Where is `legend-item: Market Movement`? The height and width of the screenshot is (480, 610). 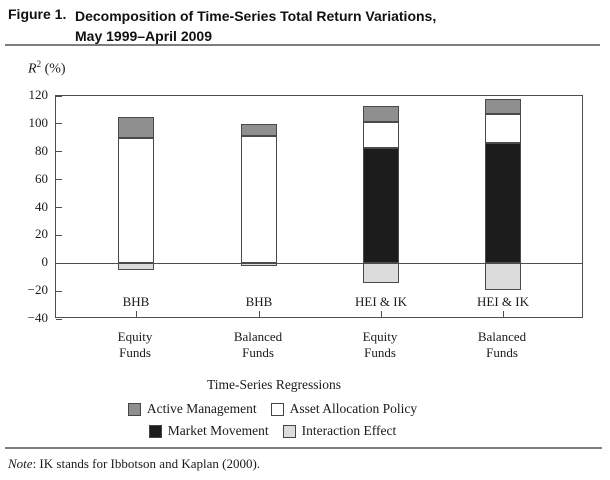
legend-item: Market Movement is located at coordinates (208, 431).